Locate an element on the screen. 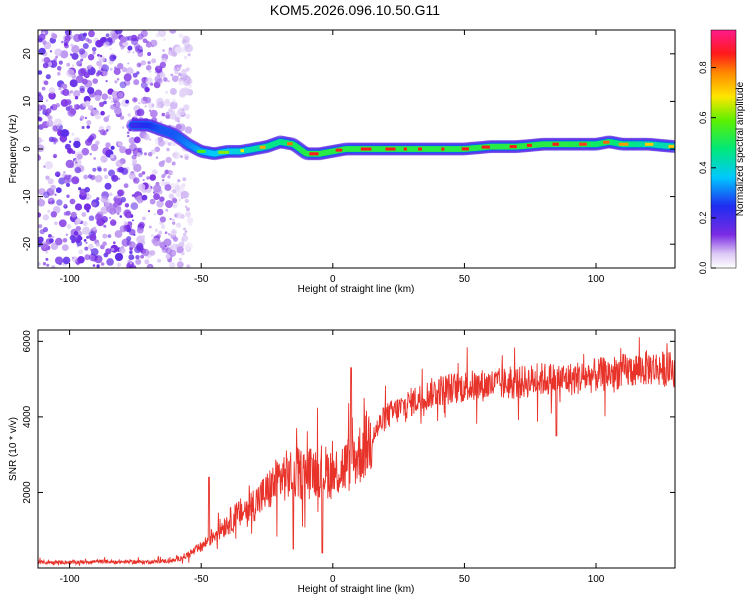  y-tick-label: 2000 is located at coordinates (27, 492).